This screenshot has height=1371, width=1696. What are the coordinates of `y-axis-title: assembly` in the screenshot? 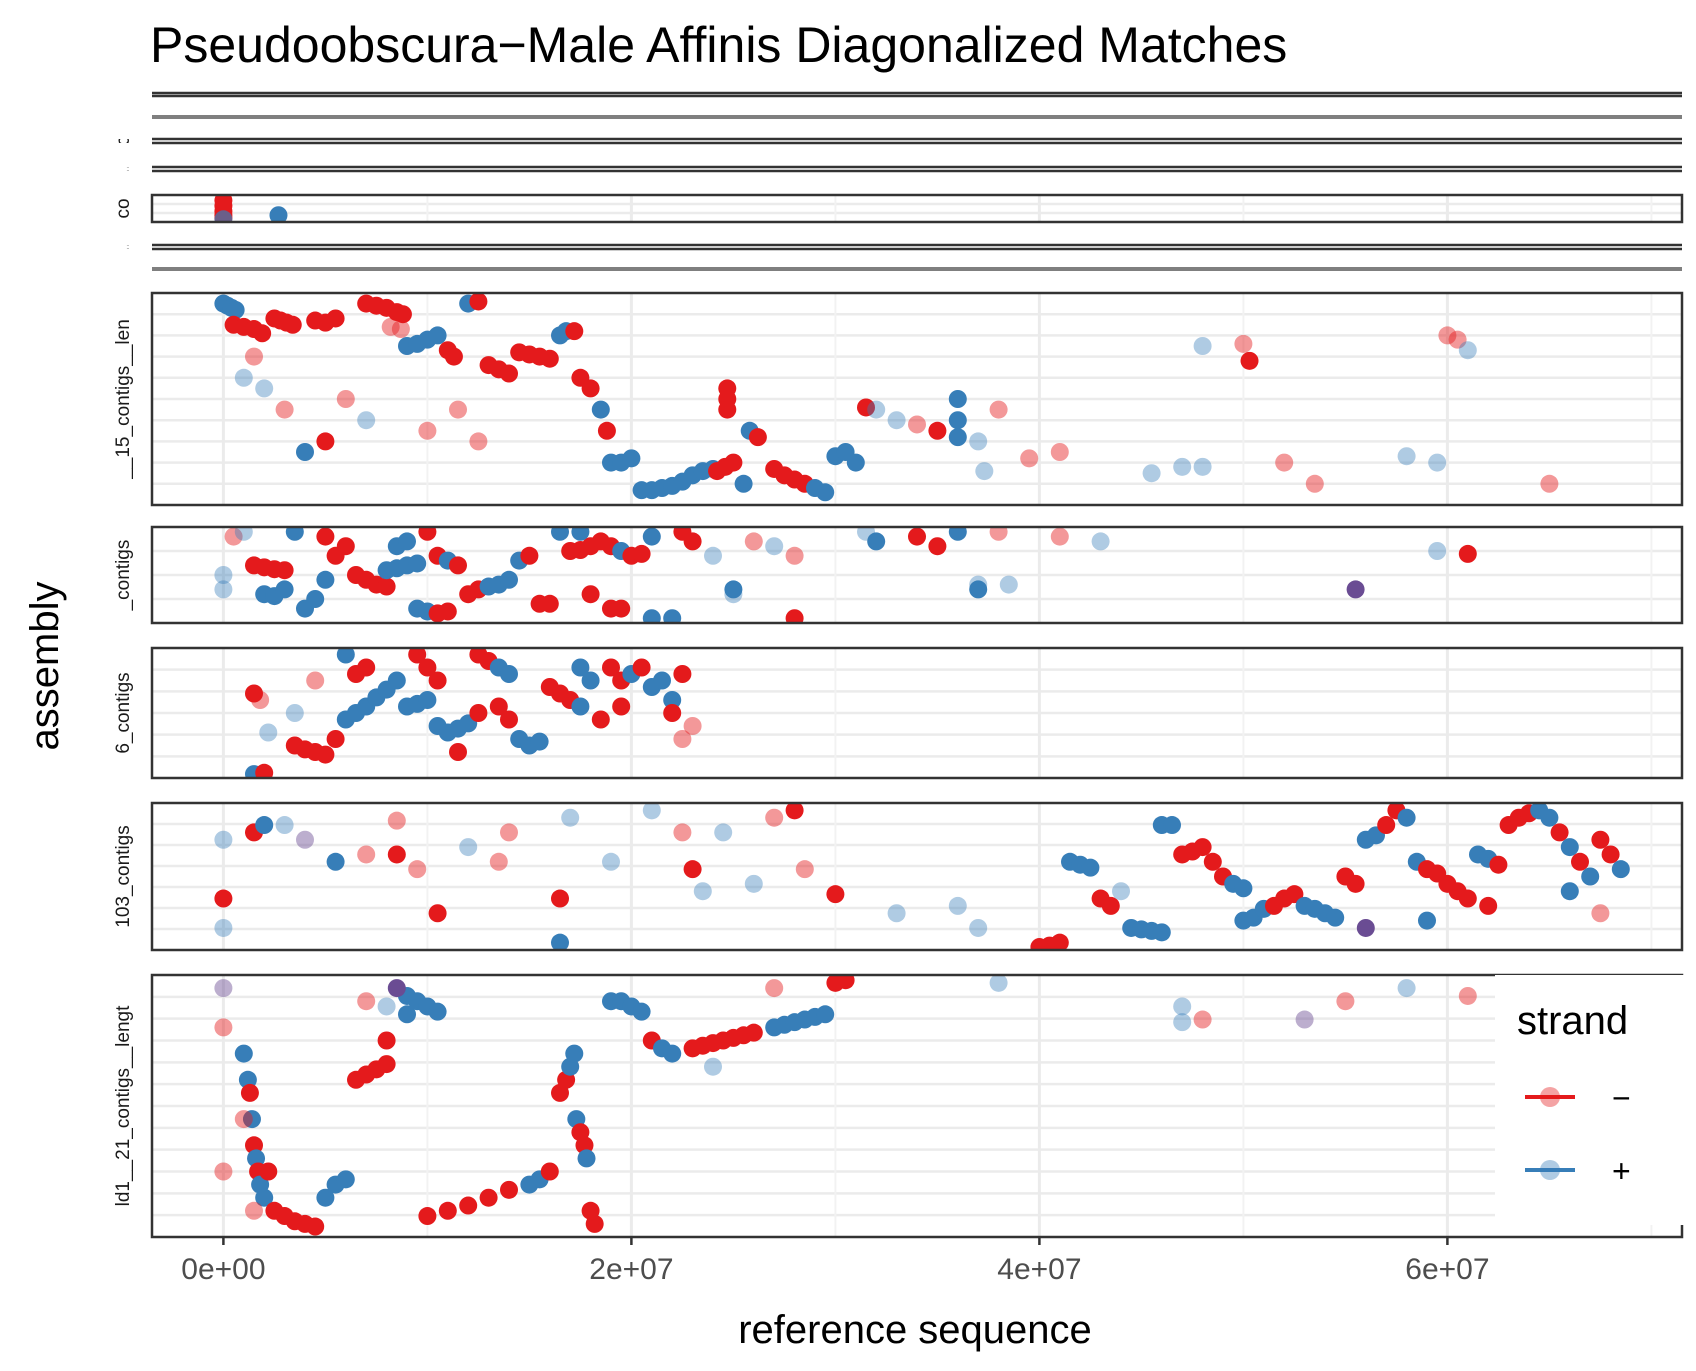 It's located at (45, 666).